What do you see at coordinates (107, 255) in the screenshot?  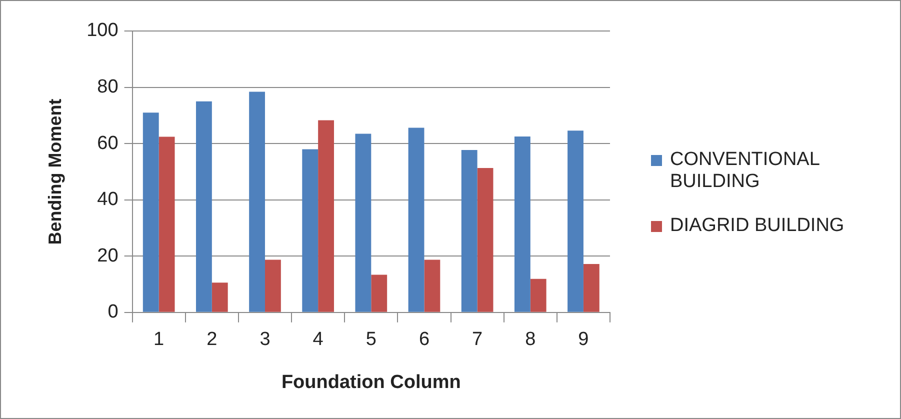 I see `y-tick-label: 20` at bounding box center [107, 255].